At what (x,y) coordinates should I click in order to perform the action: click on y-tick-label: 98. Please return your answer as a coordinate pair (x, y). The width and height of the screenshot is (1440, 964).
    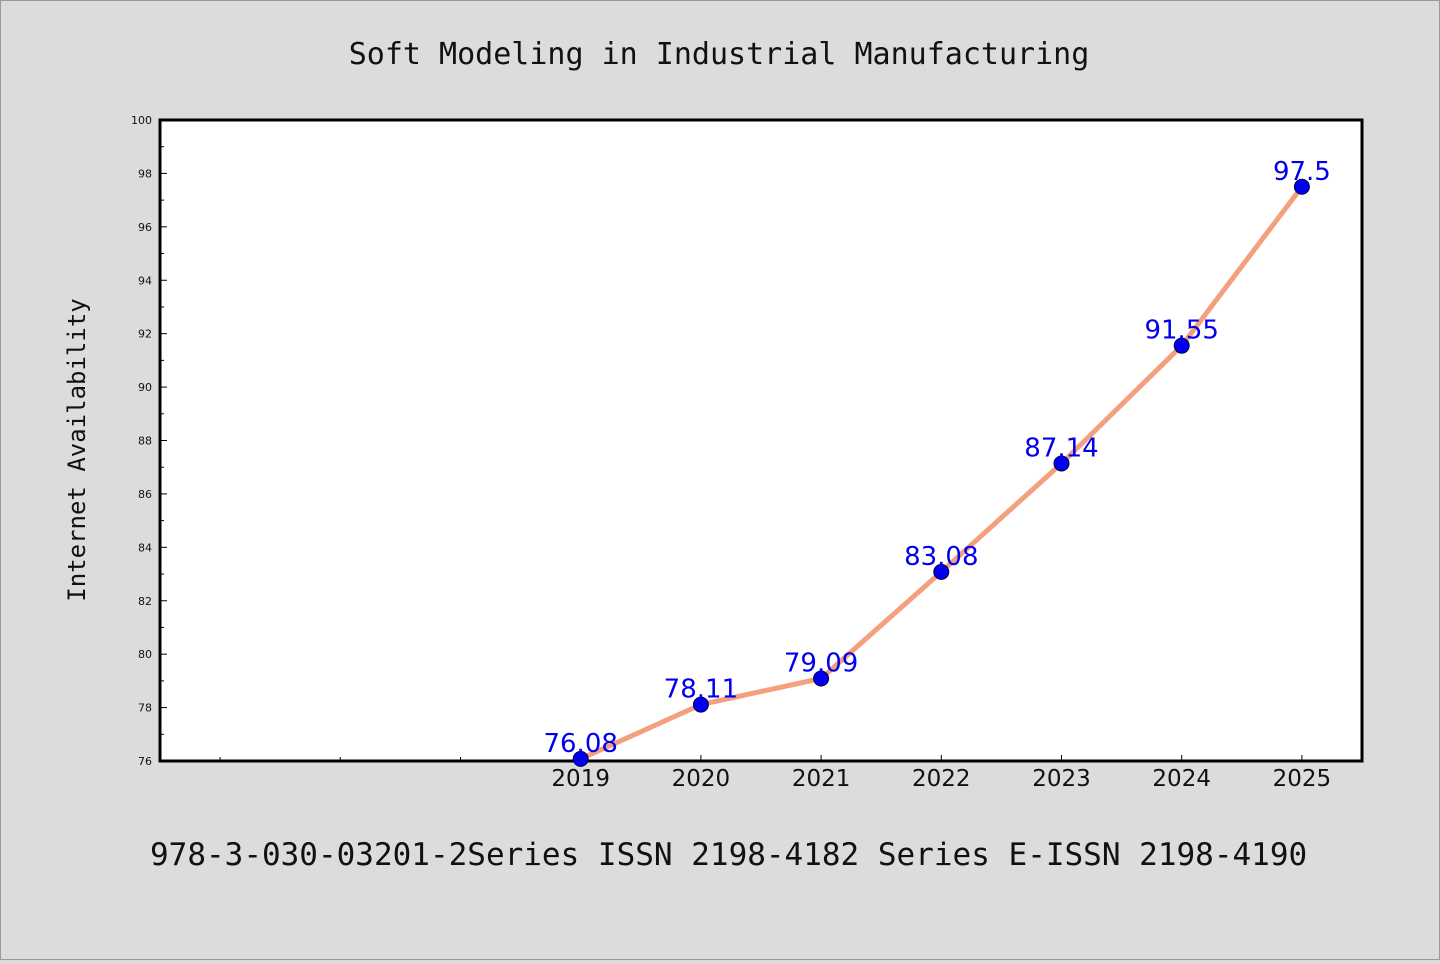
    Looking at the image, I should click on (145, 173).